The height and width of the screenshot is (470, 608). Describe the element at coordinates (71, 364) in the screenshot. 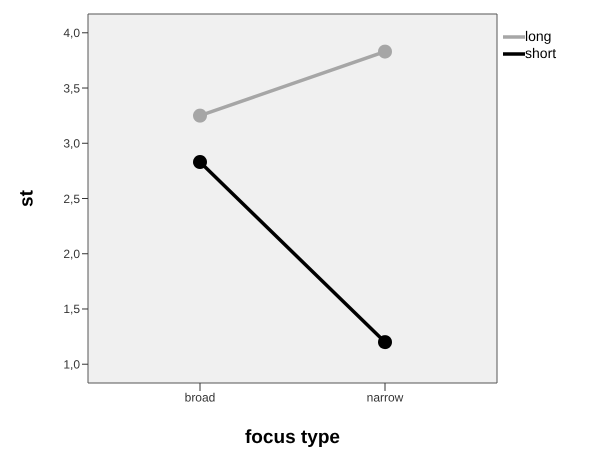

I see `y-tick-label: 1,0` at that location.